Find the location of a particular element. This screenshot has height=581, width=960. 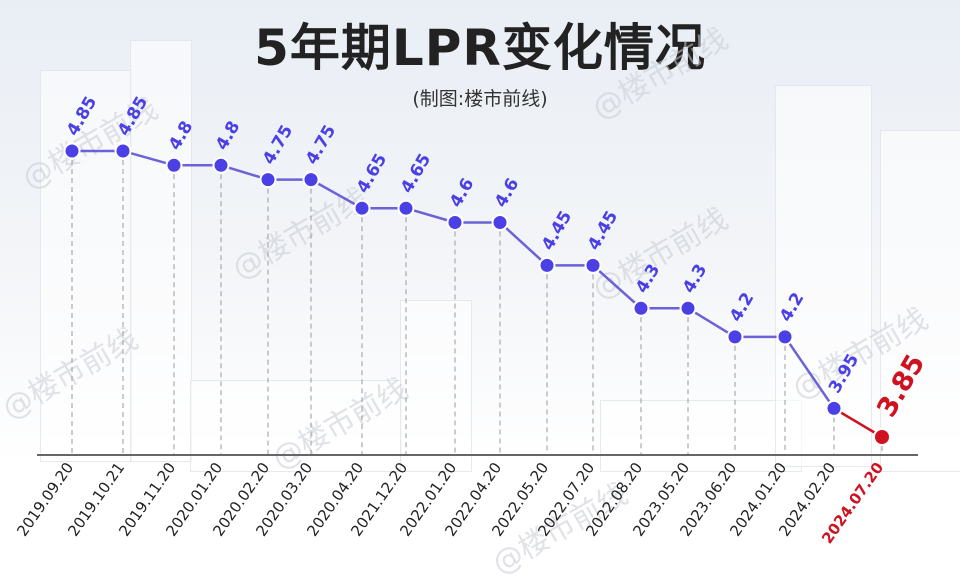

data-label: 4.3 is located at coordinates (695, 279).